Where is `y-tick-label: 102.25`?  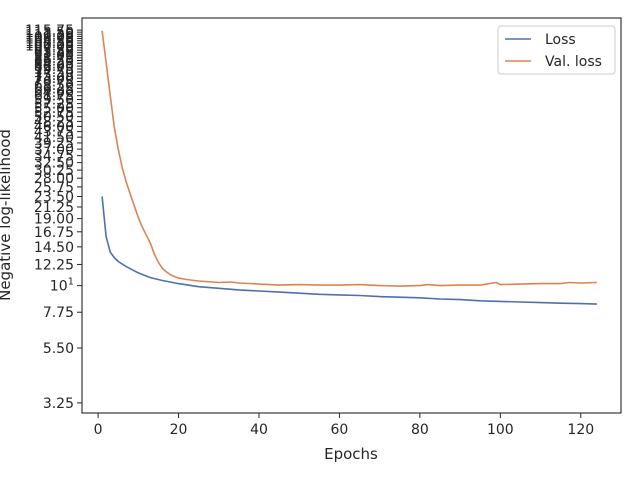
y-tick-label: 102.25 is located at coordinates (49, 44).